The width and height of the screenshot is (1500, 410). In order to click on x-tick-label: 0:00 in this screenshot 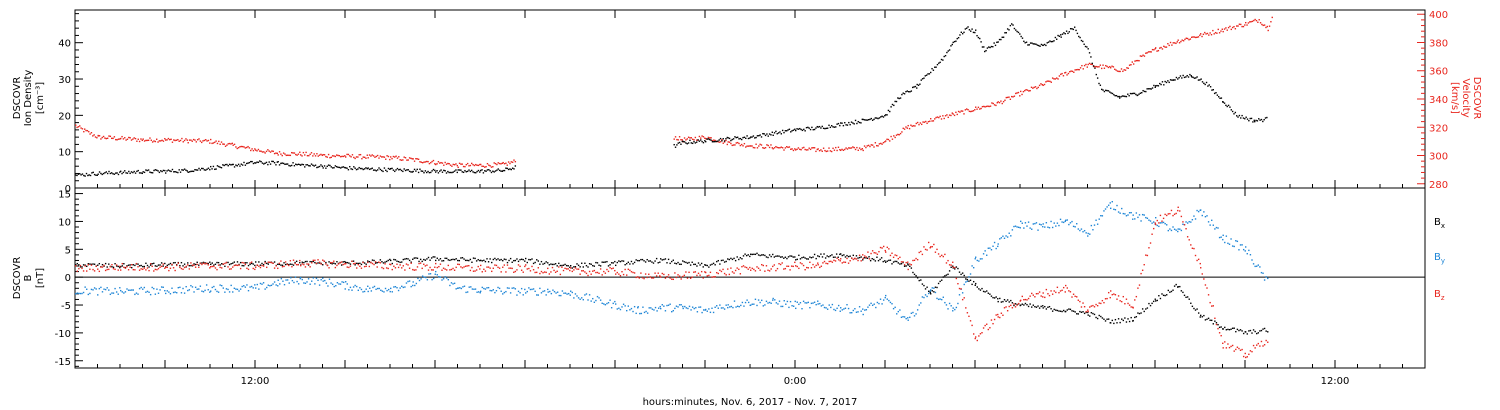, I will do `click(795, 381)`.